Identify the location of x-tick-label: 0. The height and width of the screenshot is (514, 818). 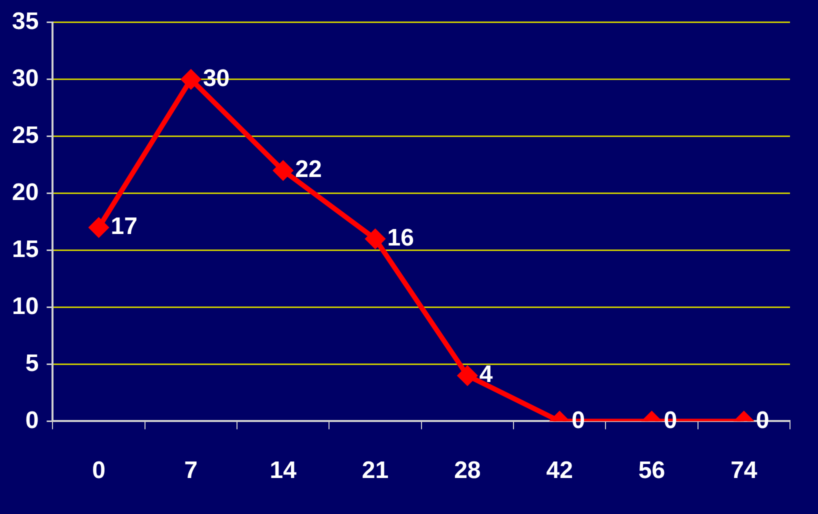
(99, 470).